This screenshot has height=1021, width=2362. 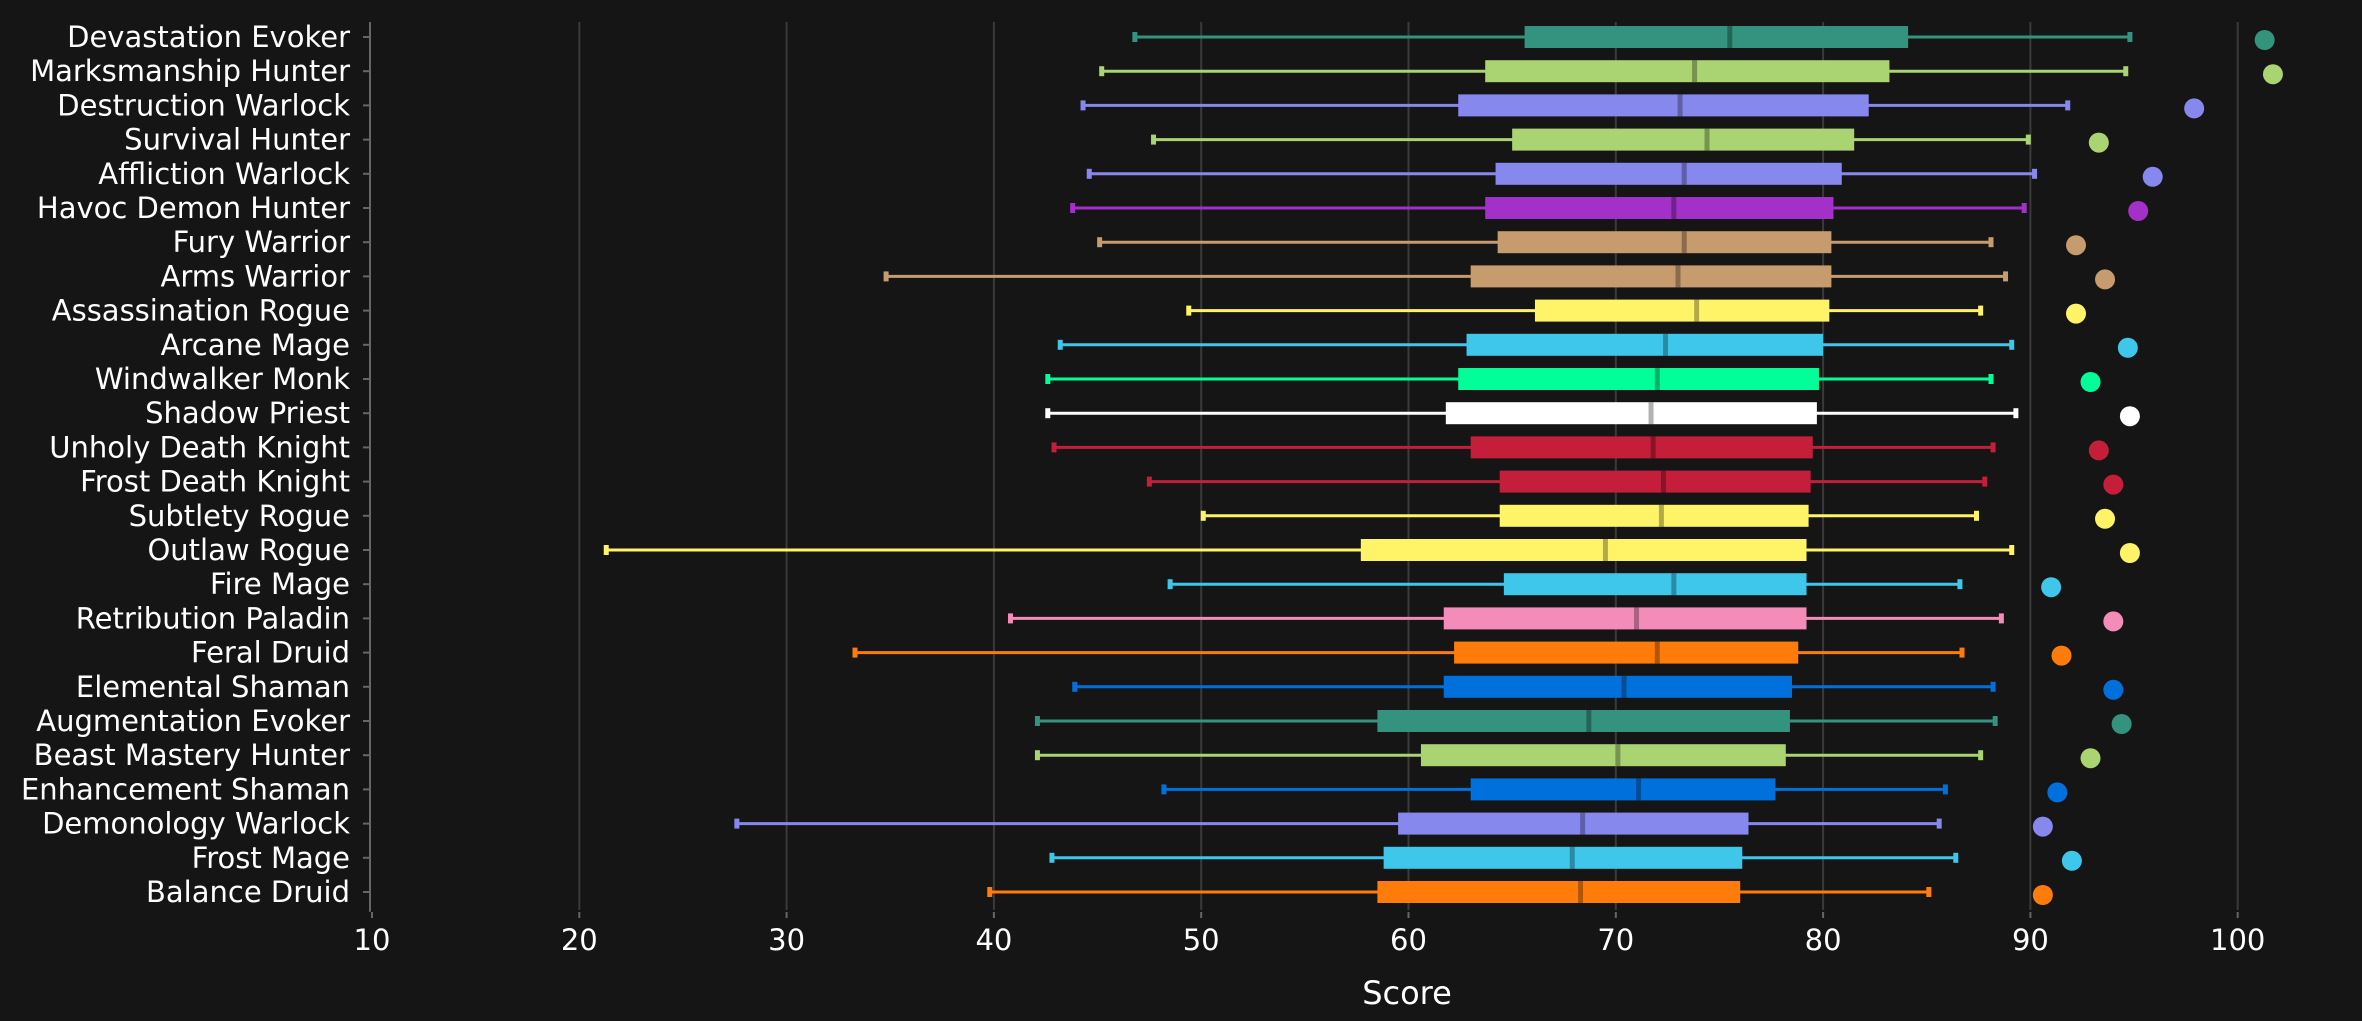 I want to click on x-tick-label: 20, so click(x=579, y=940).